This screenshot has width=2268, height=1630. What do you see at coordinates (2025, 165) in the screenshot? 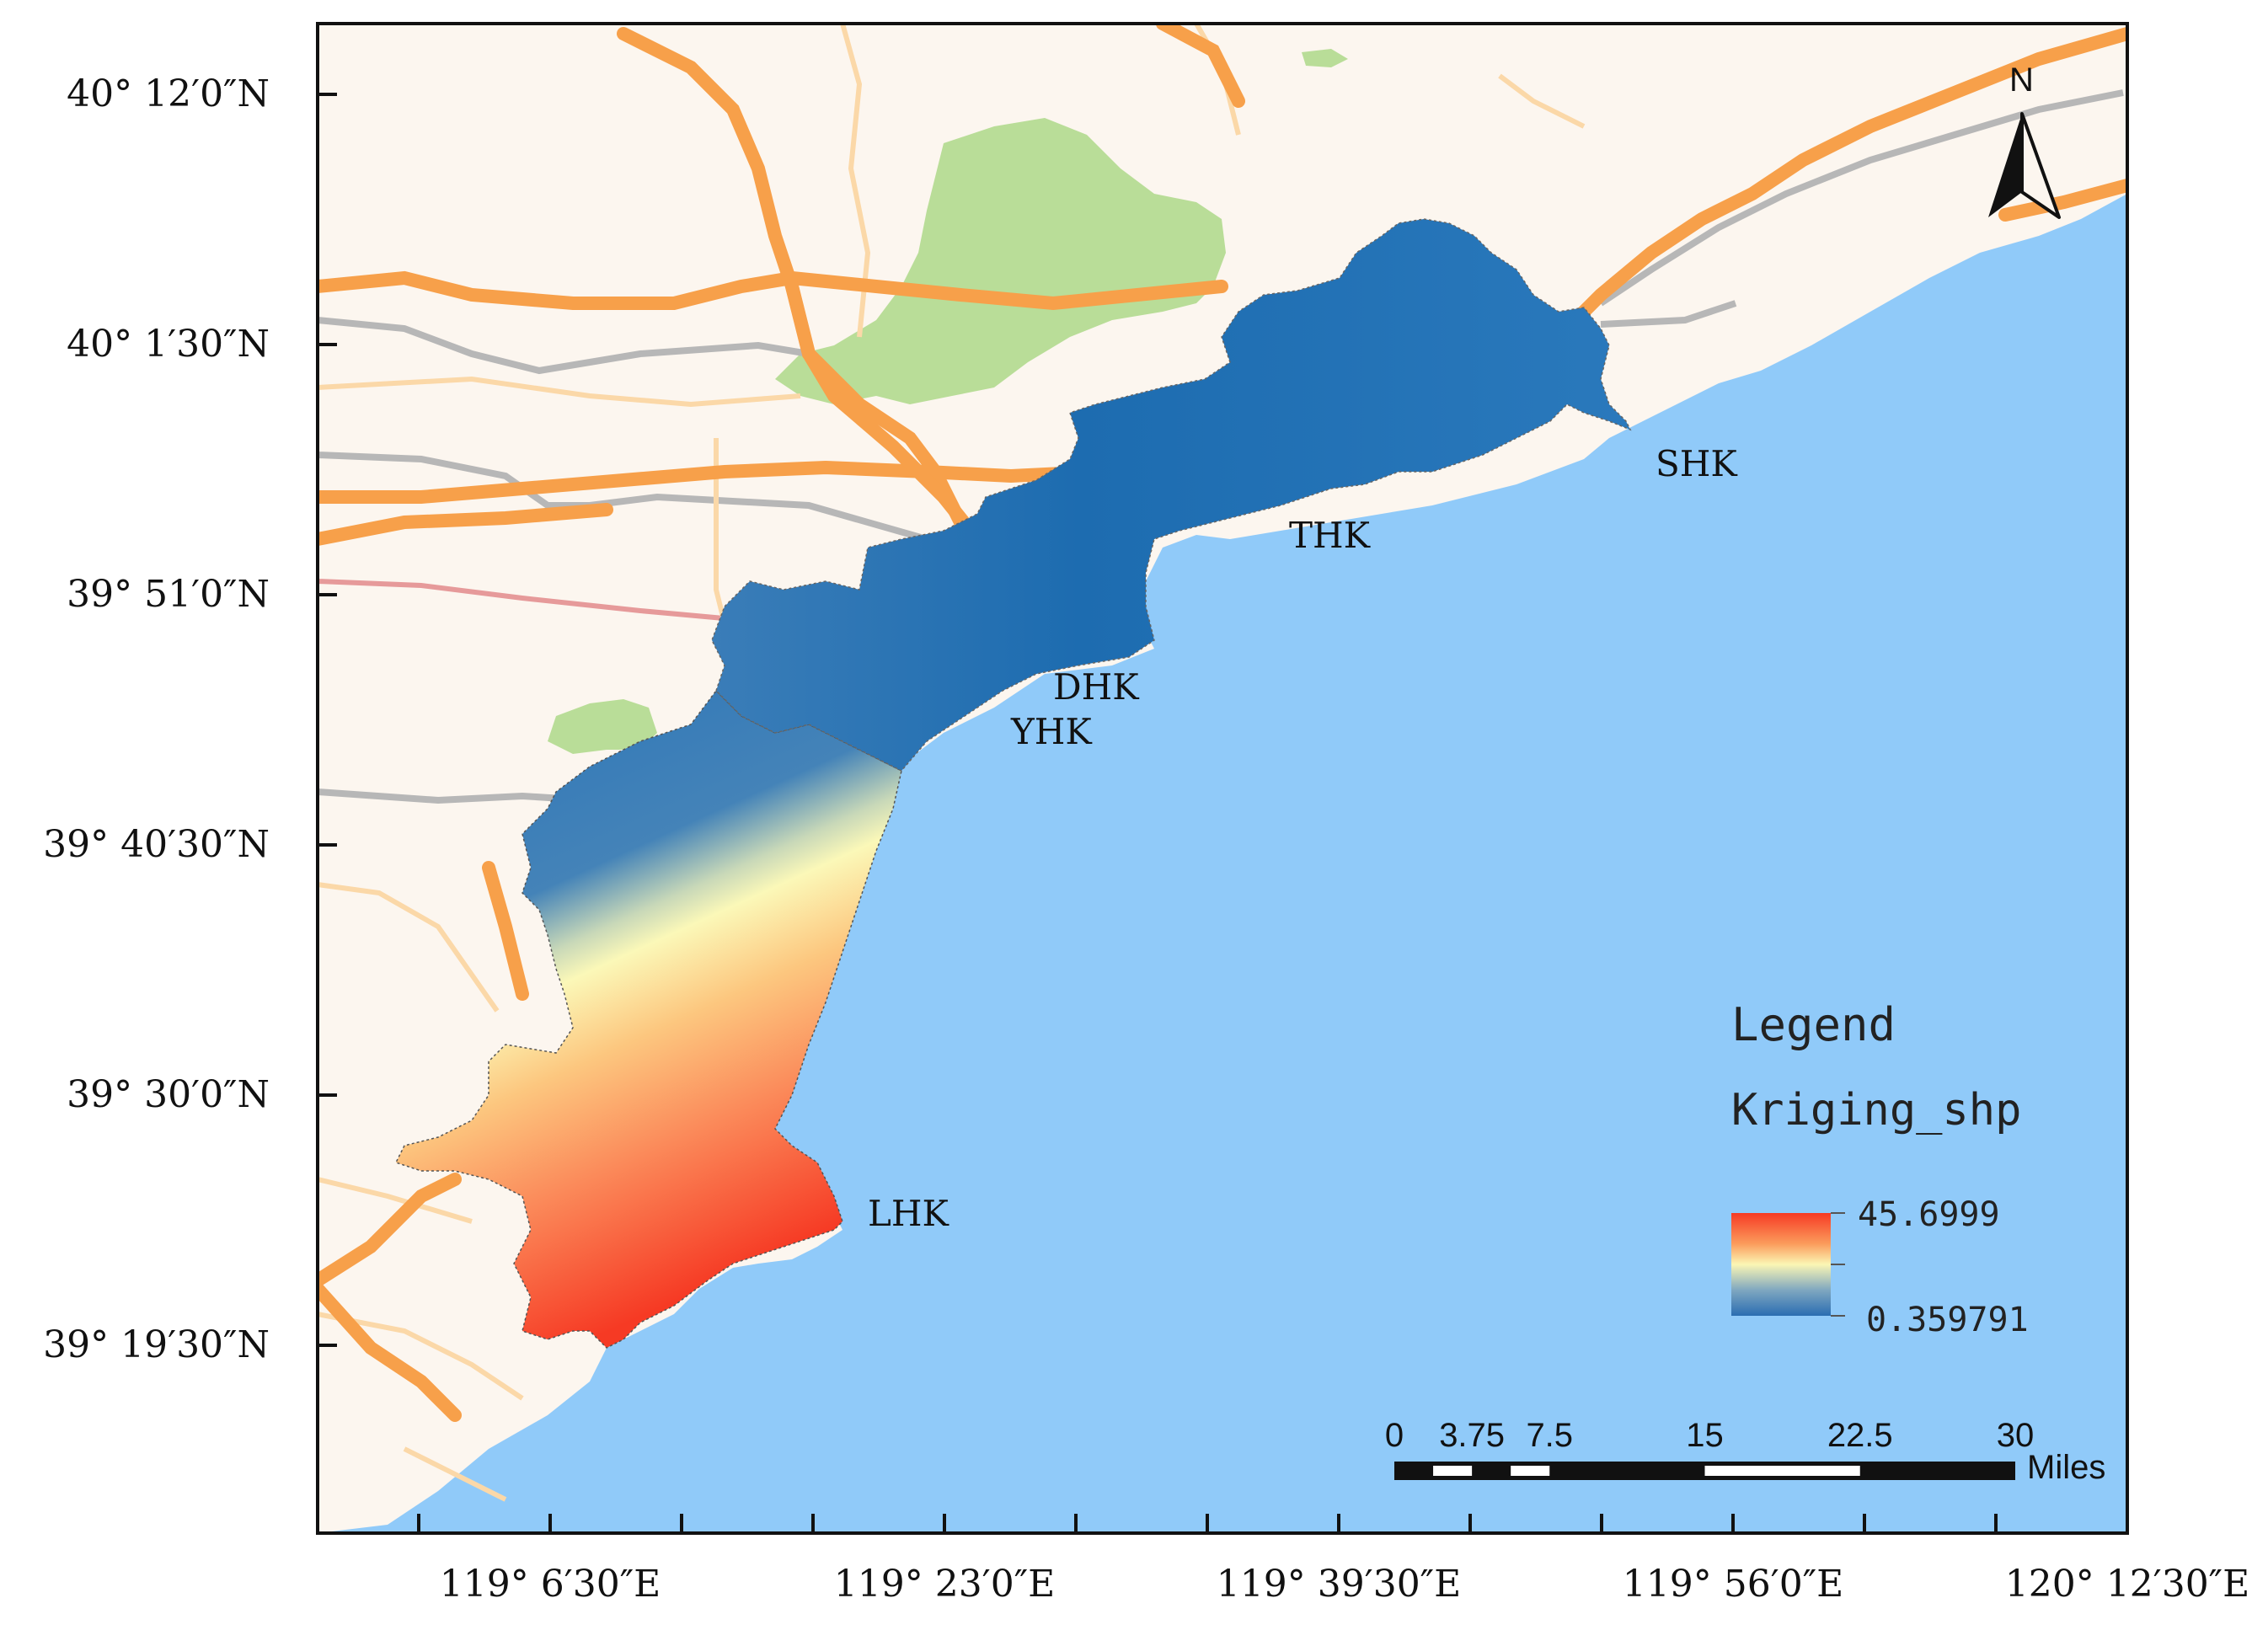
I see `north-arrow-icon` at bounding box center [2025, 165].